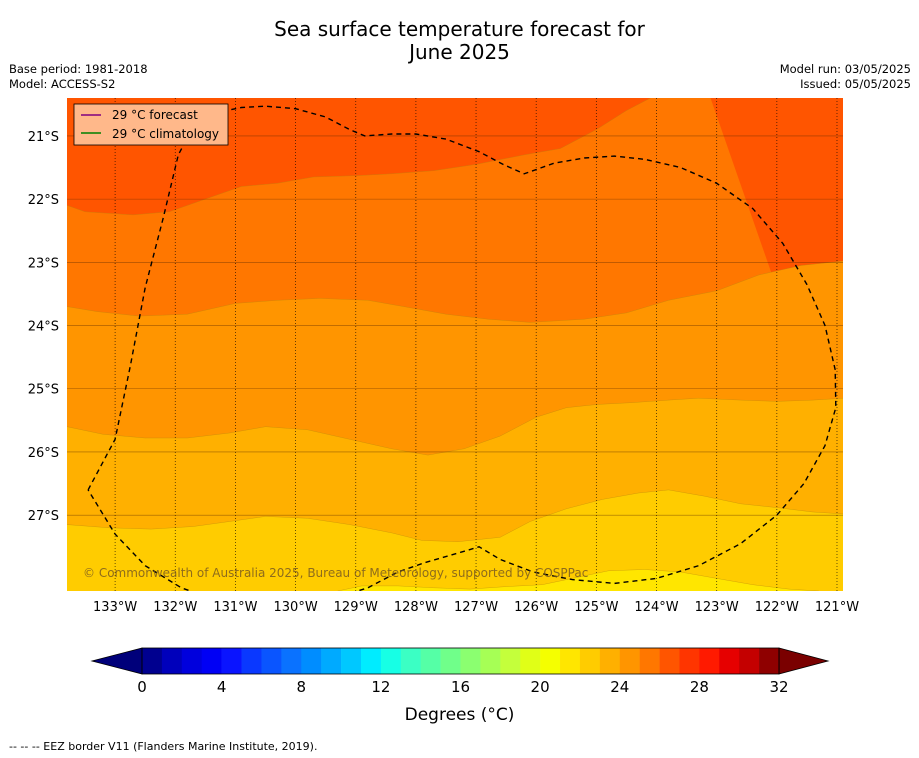  What do you see at coordinates (699, 687) in the screenshot?
I see `colorbar-tick-label: 28` at bounding box center [699, 687].